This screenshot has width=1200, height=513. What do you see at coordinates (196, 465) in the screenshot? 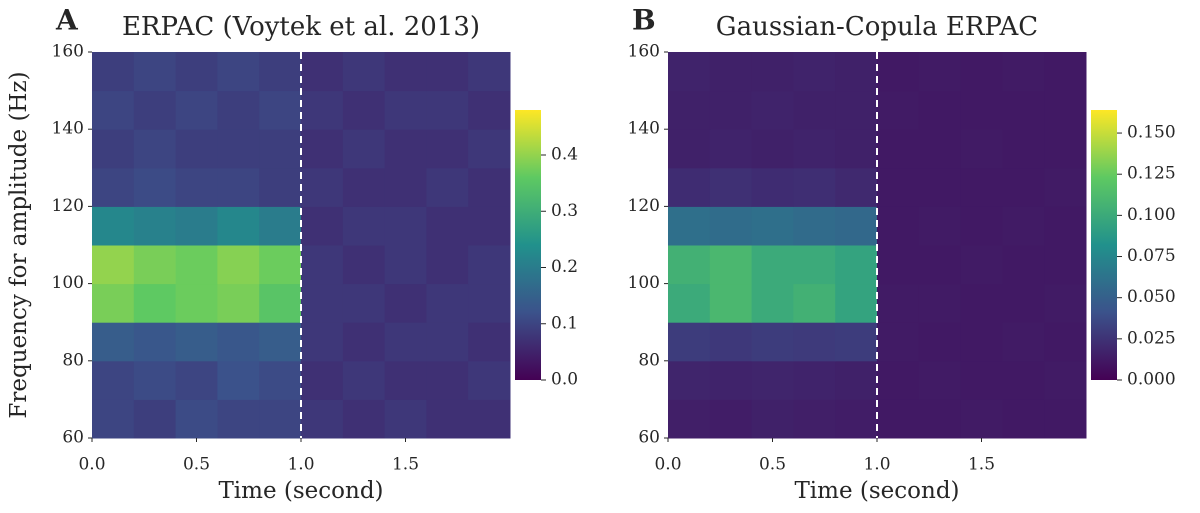
I see `x-tick-label: 0.5` at bounding box center [196, 465].